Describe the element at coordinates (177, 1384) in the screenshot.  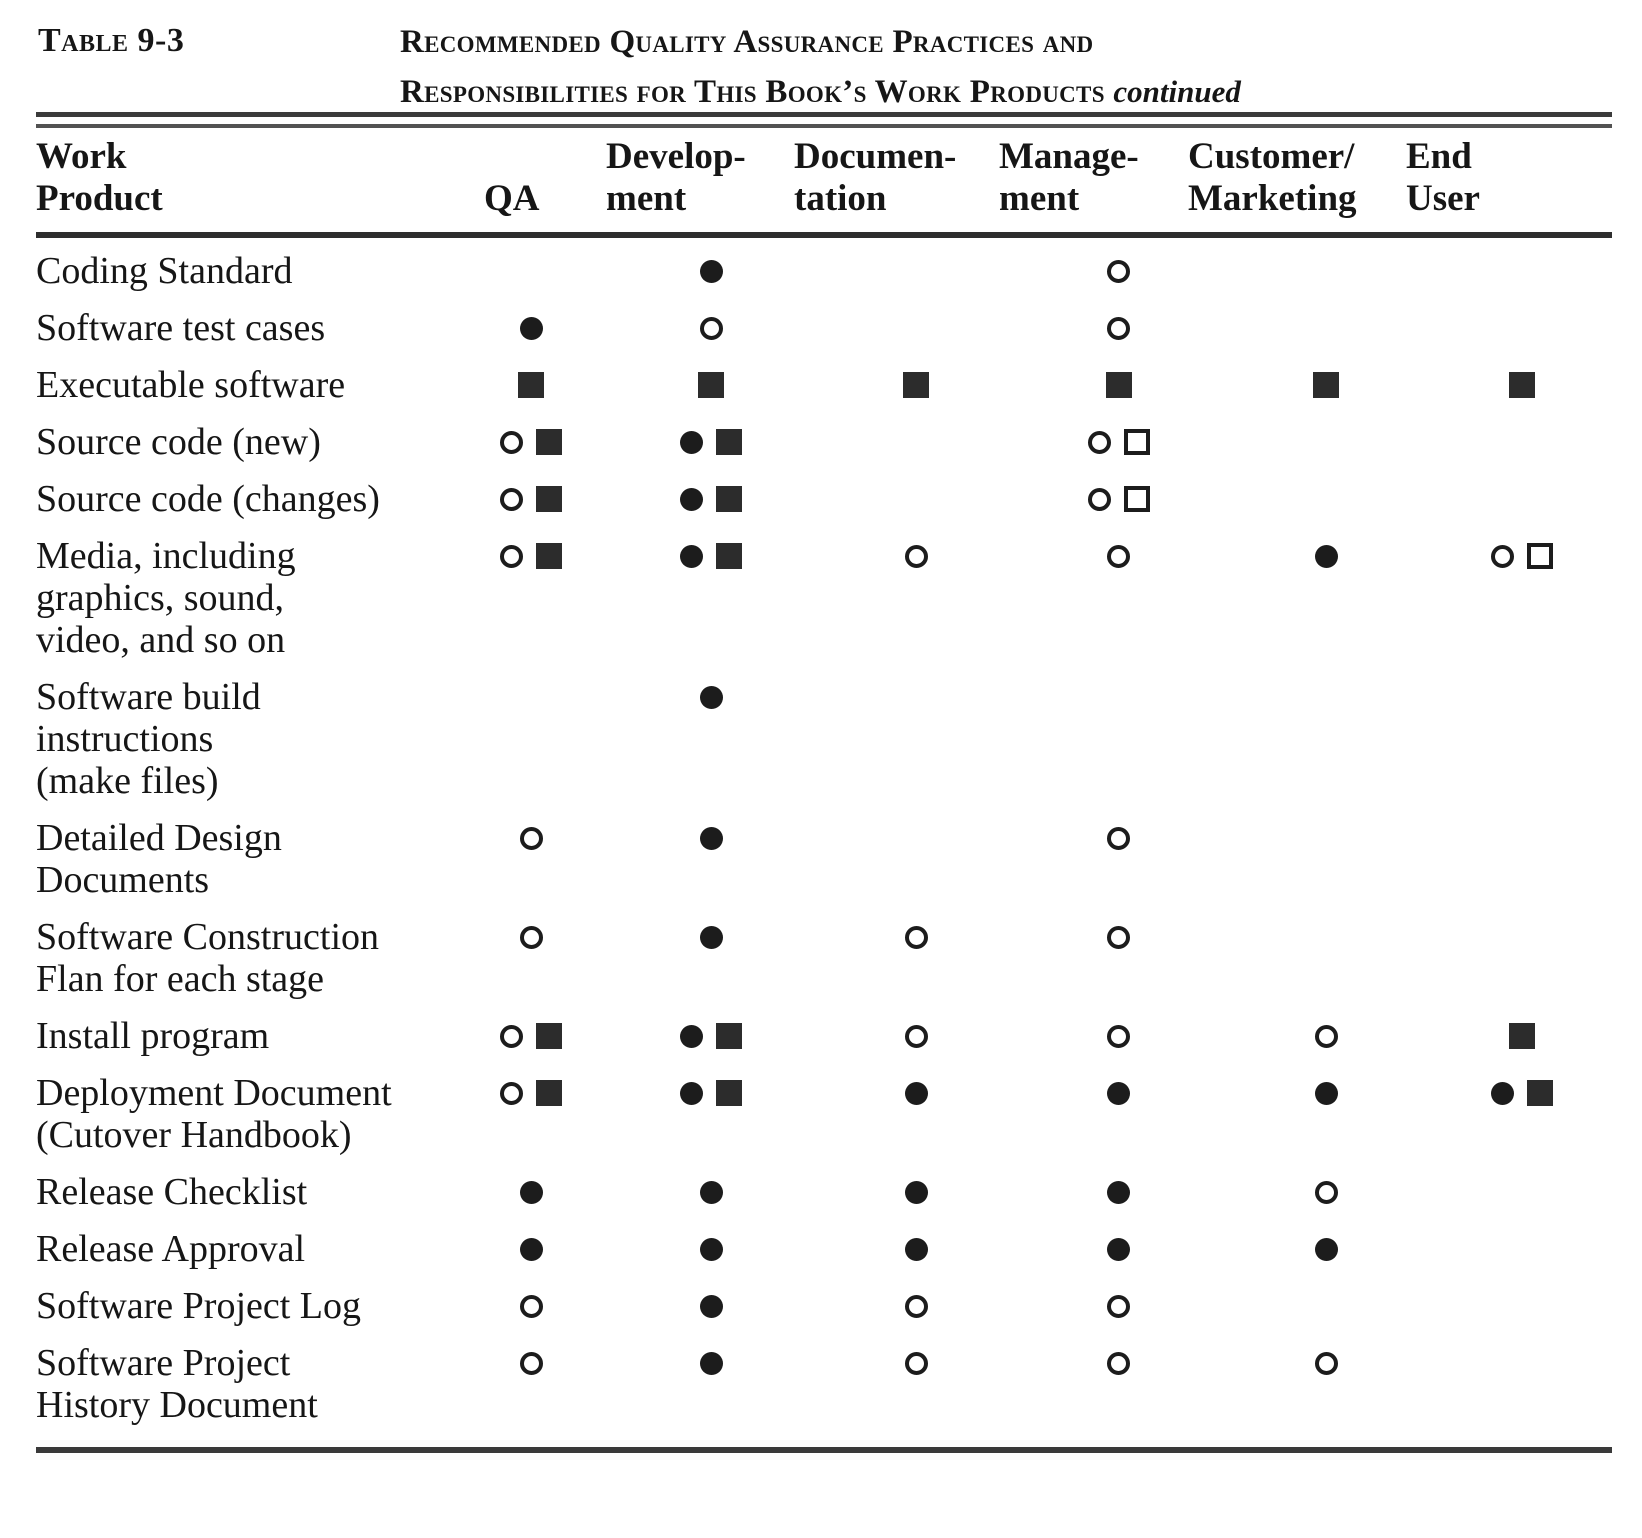
I see `row-label: Software Project History Document` at that location.